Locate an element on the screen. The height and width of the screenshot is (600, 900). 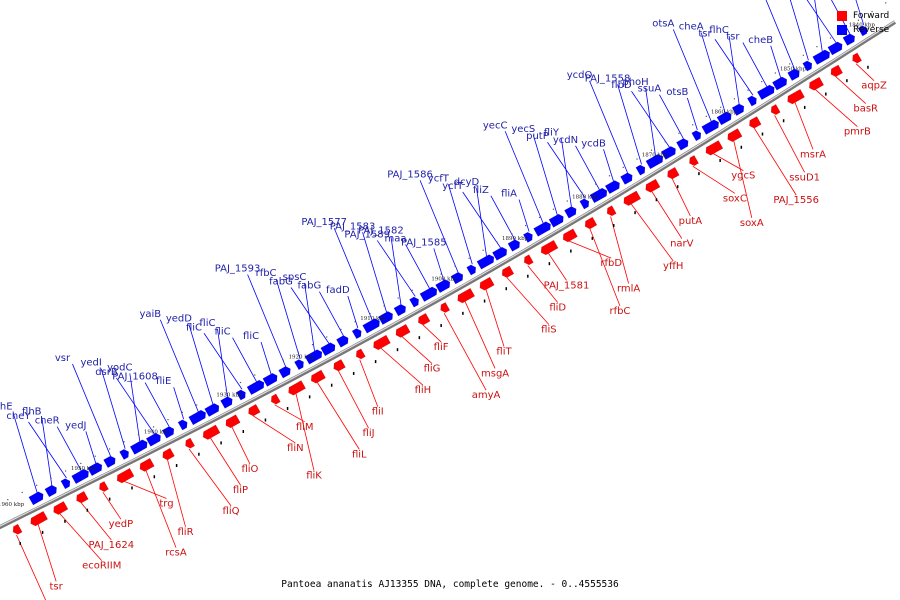
forward-gene-label: PAJ_1581 is located at coordinates (567, 285).